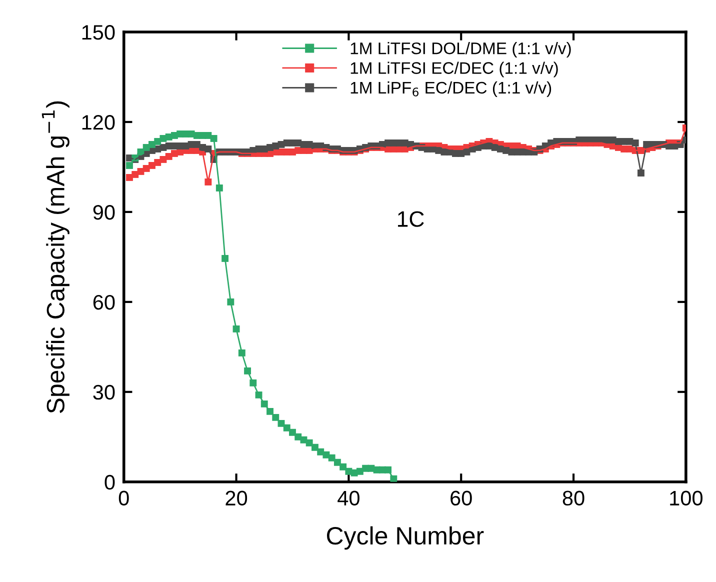  Describe the element at coordinates (405, 538) in the screenshot. I see `x-axis-title: Cycle Number` at that location.